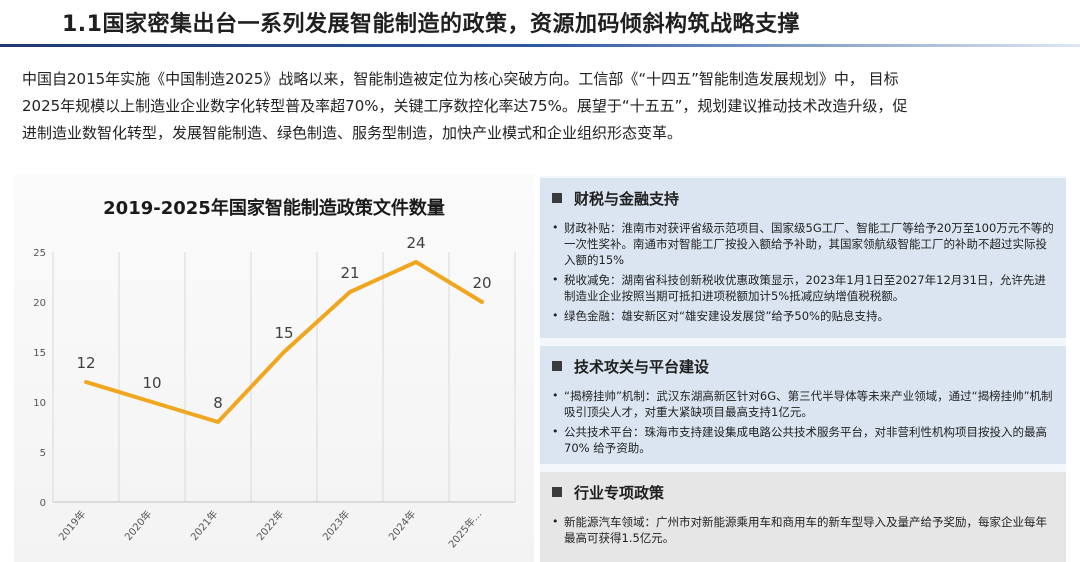 This screenshot has width=1080, height=562. What do you see at coordinates (204, 526) in the screenshot?
I see `x-tick-label: 2021年` at bounding box center [204, 526].